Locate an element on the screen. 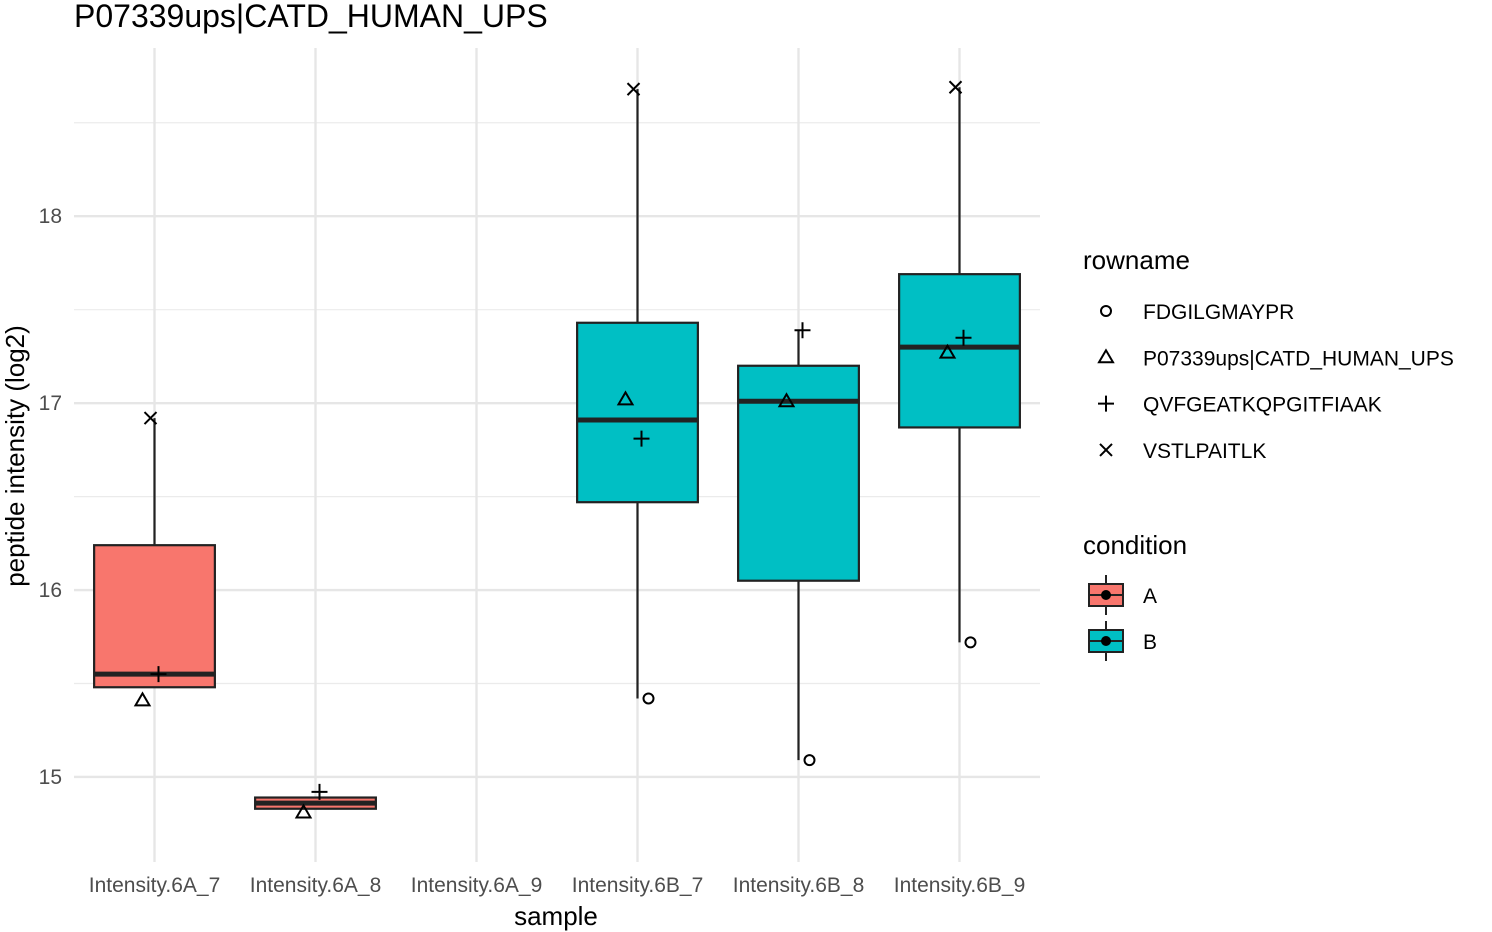  y-tick-label: 17 is located at coordinates (50, 403).